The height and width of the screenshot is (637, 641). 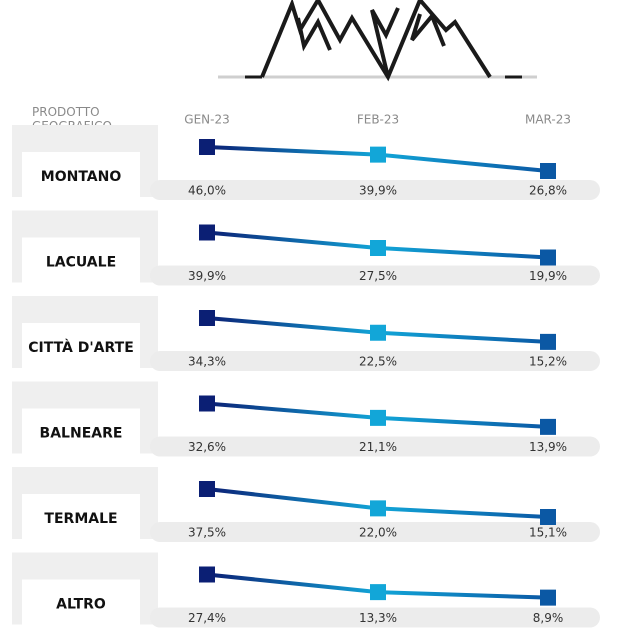 What do you see at coordinates (207, 447) in the screenshot?
I see `value-label: 32,6%` at bounding box center [207, 447].